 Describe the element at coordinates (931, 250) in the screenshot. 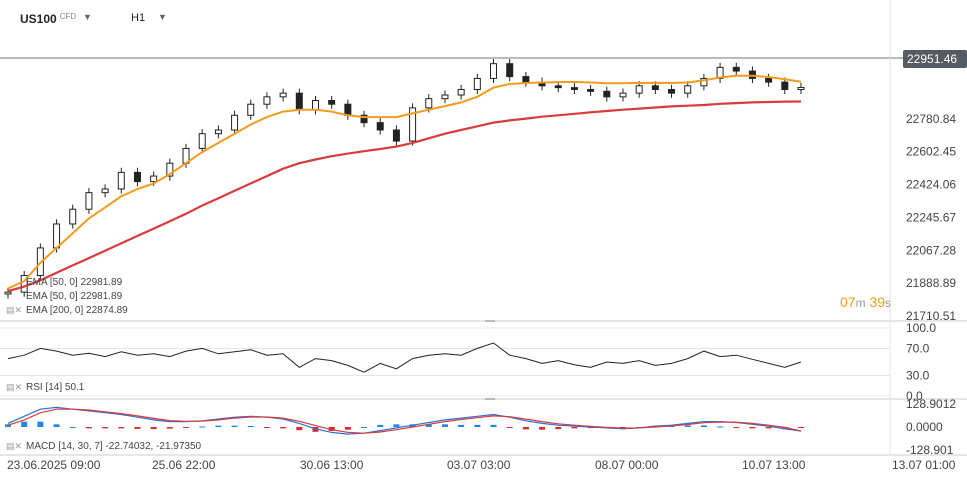

I see `price-tick-label: 22067.28` at that location.